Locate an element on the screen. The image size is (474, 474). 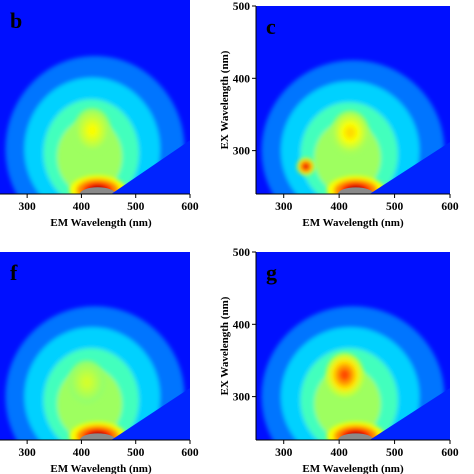
peak-f is located at coordinates (87, 382).